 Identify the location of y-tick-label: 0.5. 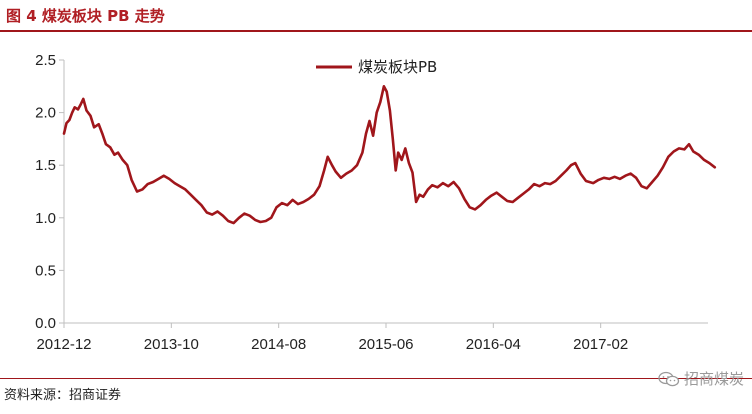
(45, 270).